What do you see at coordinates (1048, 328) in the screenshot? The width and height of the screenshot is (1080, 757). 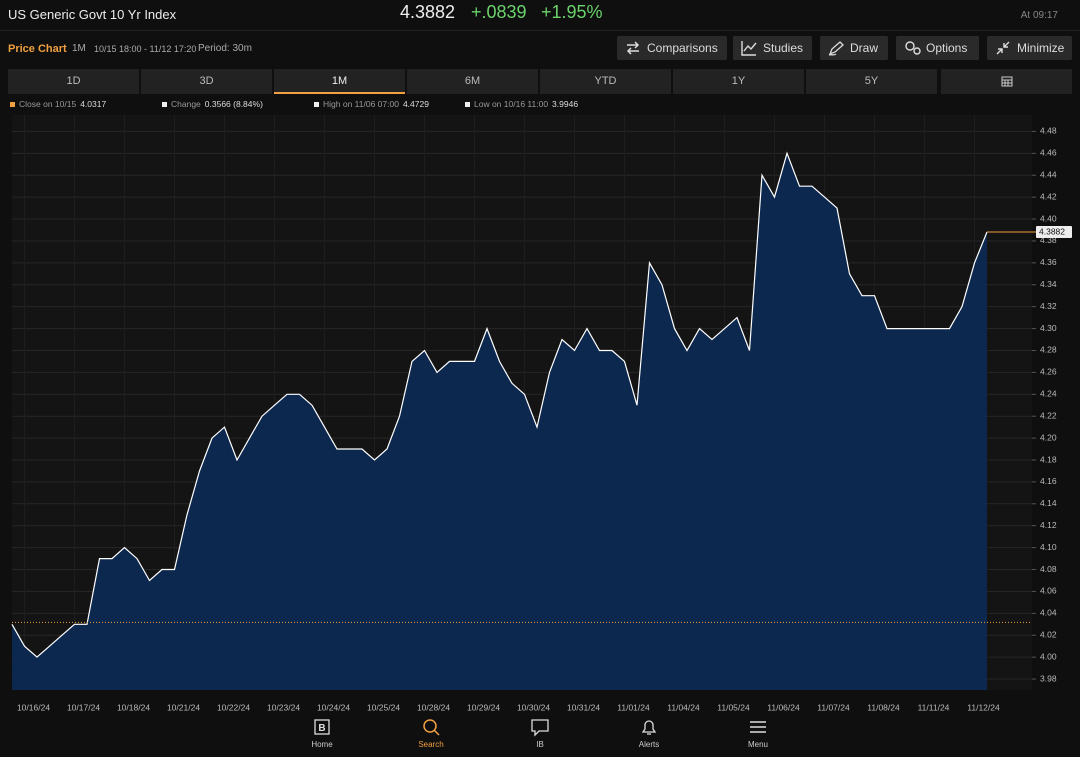 I see `y-tick-label: 4.30` at bounding box center [1048, 328].